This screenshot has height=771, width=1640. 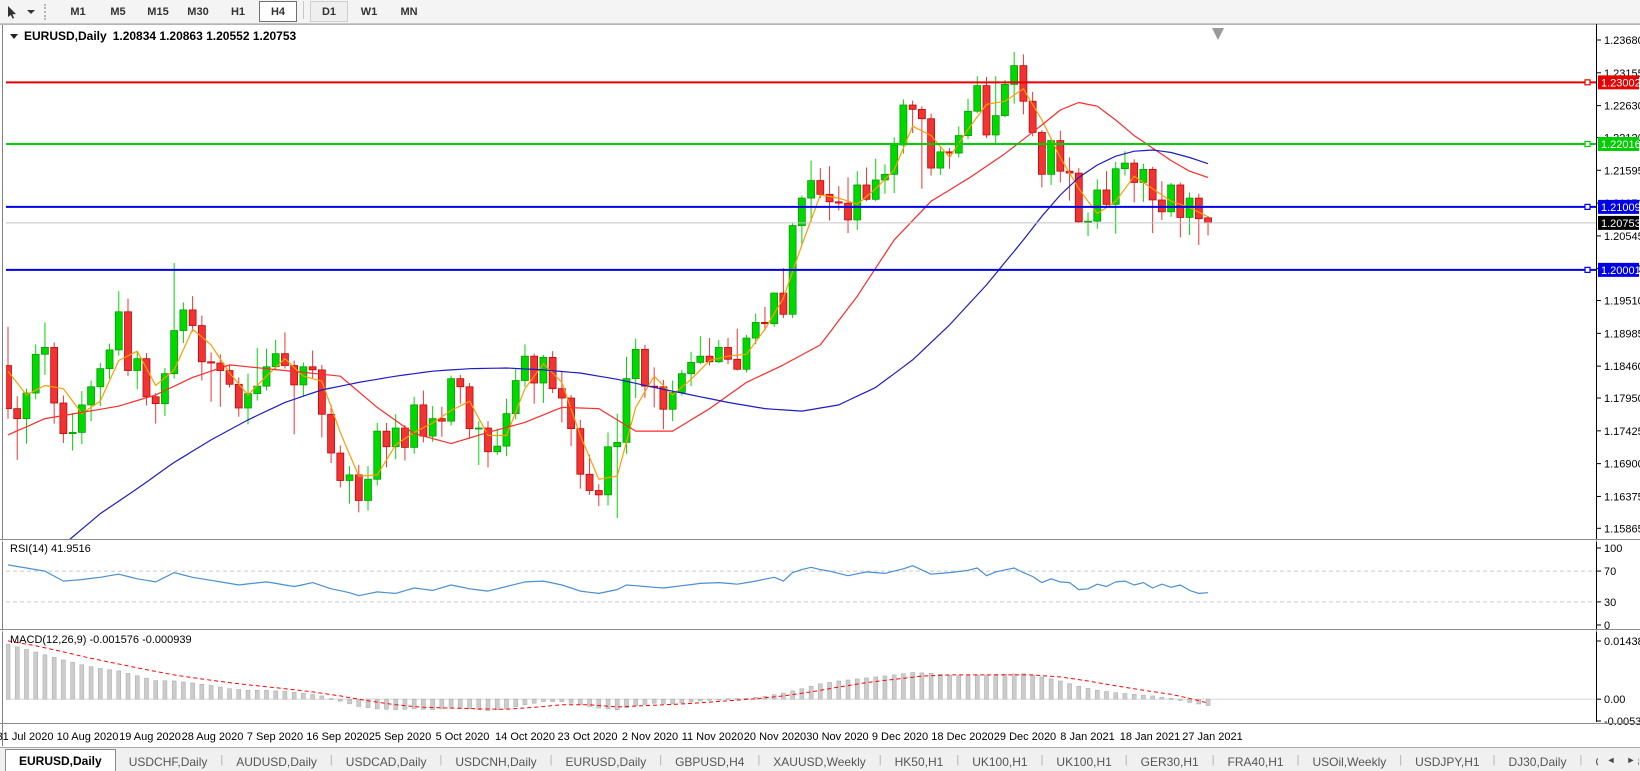 What do you see at coordinates (463, 737) in the screenshot?
I see `date-tick-label: 5 Oct 2020` at bounding box center [463, 737].